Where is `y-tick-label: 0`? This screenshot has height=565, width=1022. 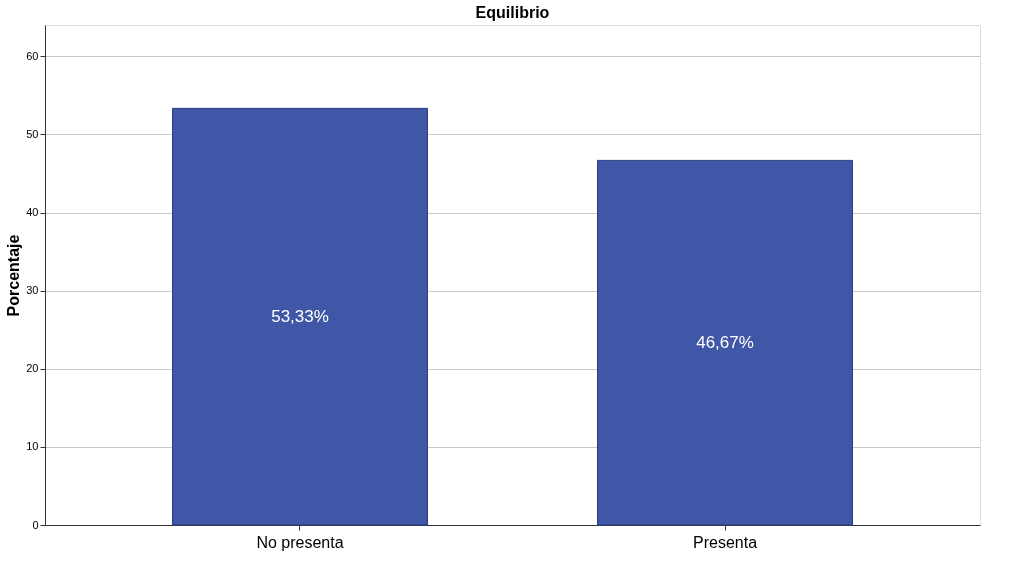 y-tick-label: 0 is located at coordinates (35, 524).